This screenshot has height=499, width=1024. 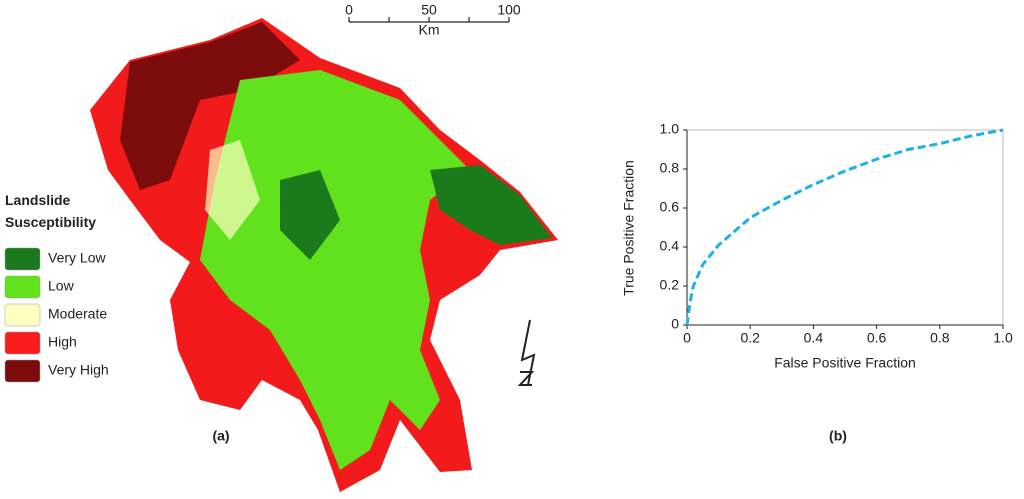 What do you see at coordinates (509, 10) in the screenshot?
I see `scale-label: 100` at bounding box center [509, 10].